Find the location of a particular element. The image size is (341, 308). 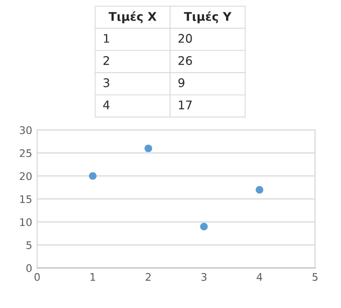

x-tick-label: 1 is located at coordinates (93, 277).